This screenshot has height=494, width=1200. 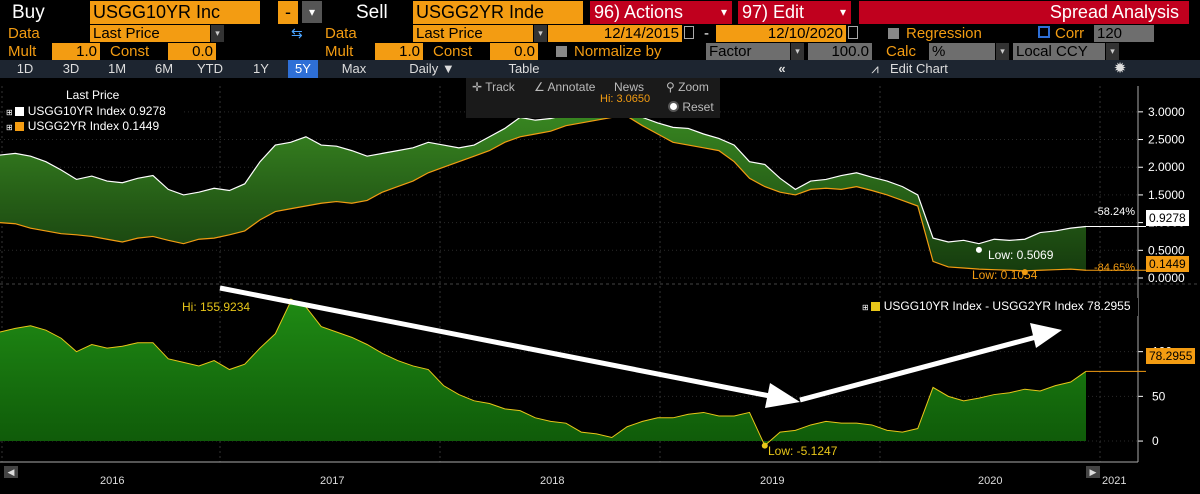 What do you see at coordinates (424, 68) in the screenshot?
I see `frequency-label: Daily` at bounding box center [424, 68].